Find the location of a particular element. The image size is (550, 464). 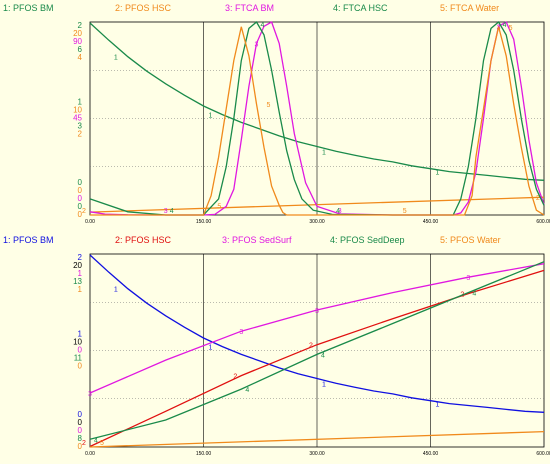

legend-item-5: 5: FTCA Water is located at coordinates (470, 8).